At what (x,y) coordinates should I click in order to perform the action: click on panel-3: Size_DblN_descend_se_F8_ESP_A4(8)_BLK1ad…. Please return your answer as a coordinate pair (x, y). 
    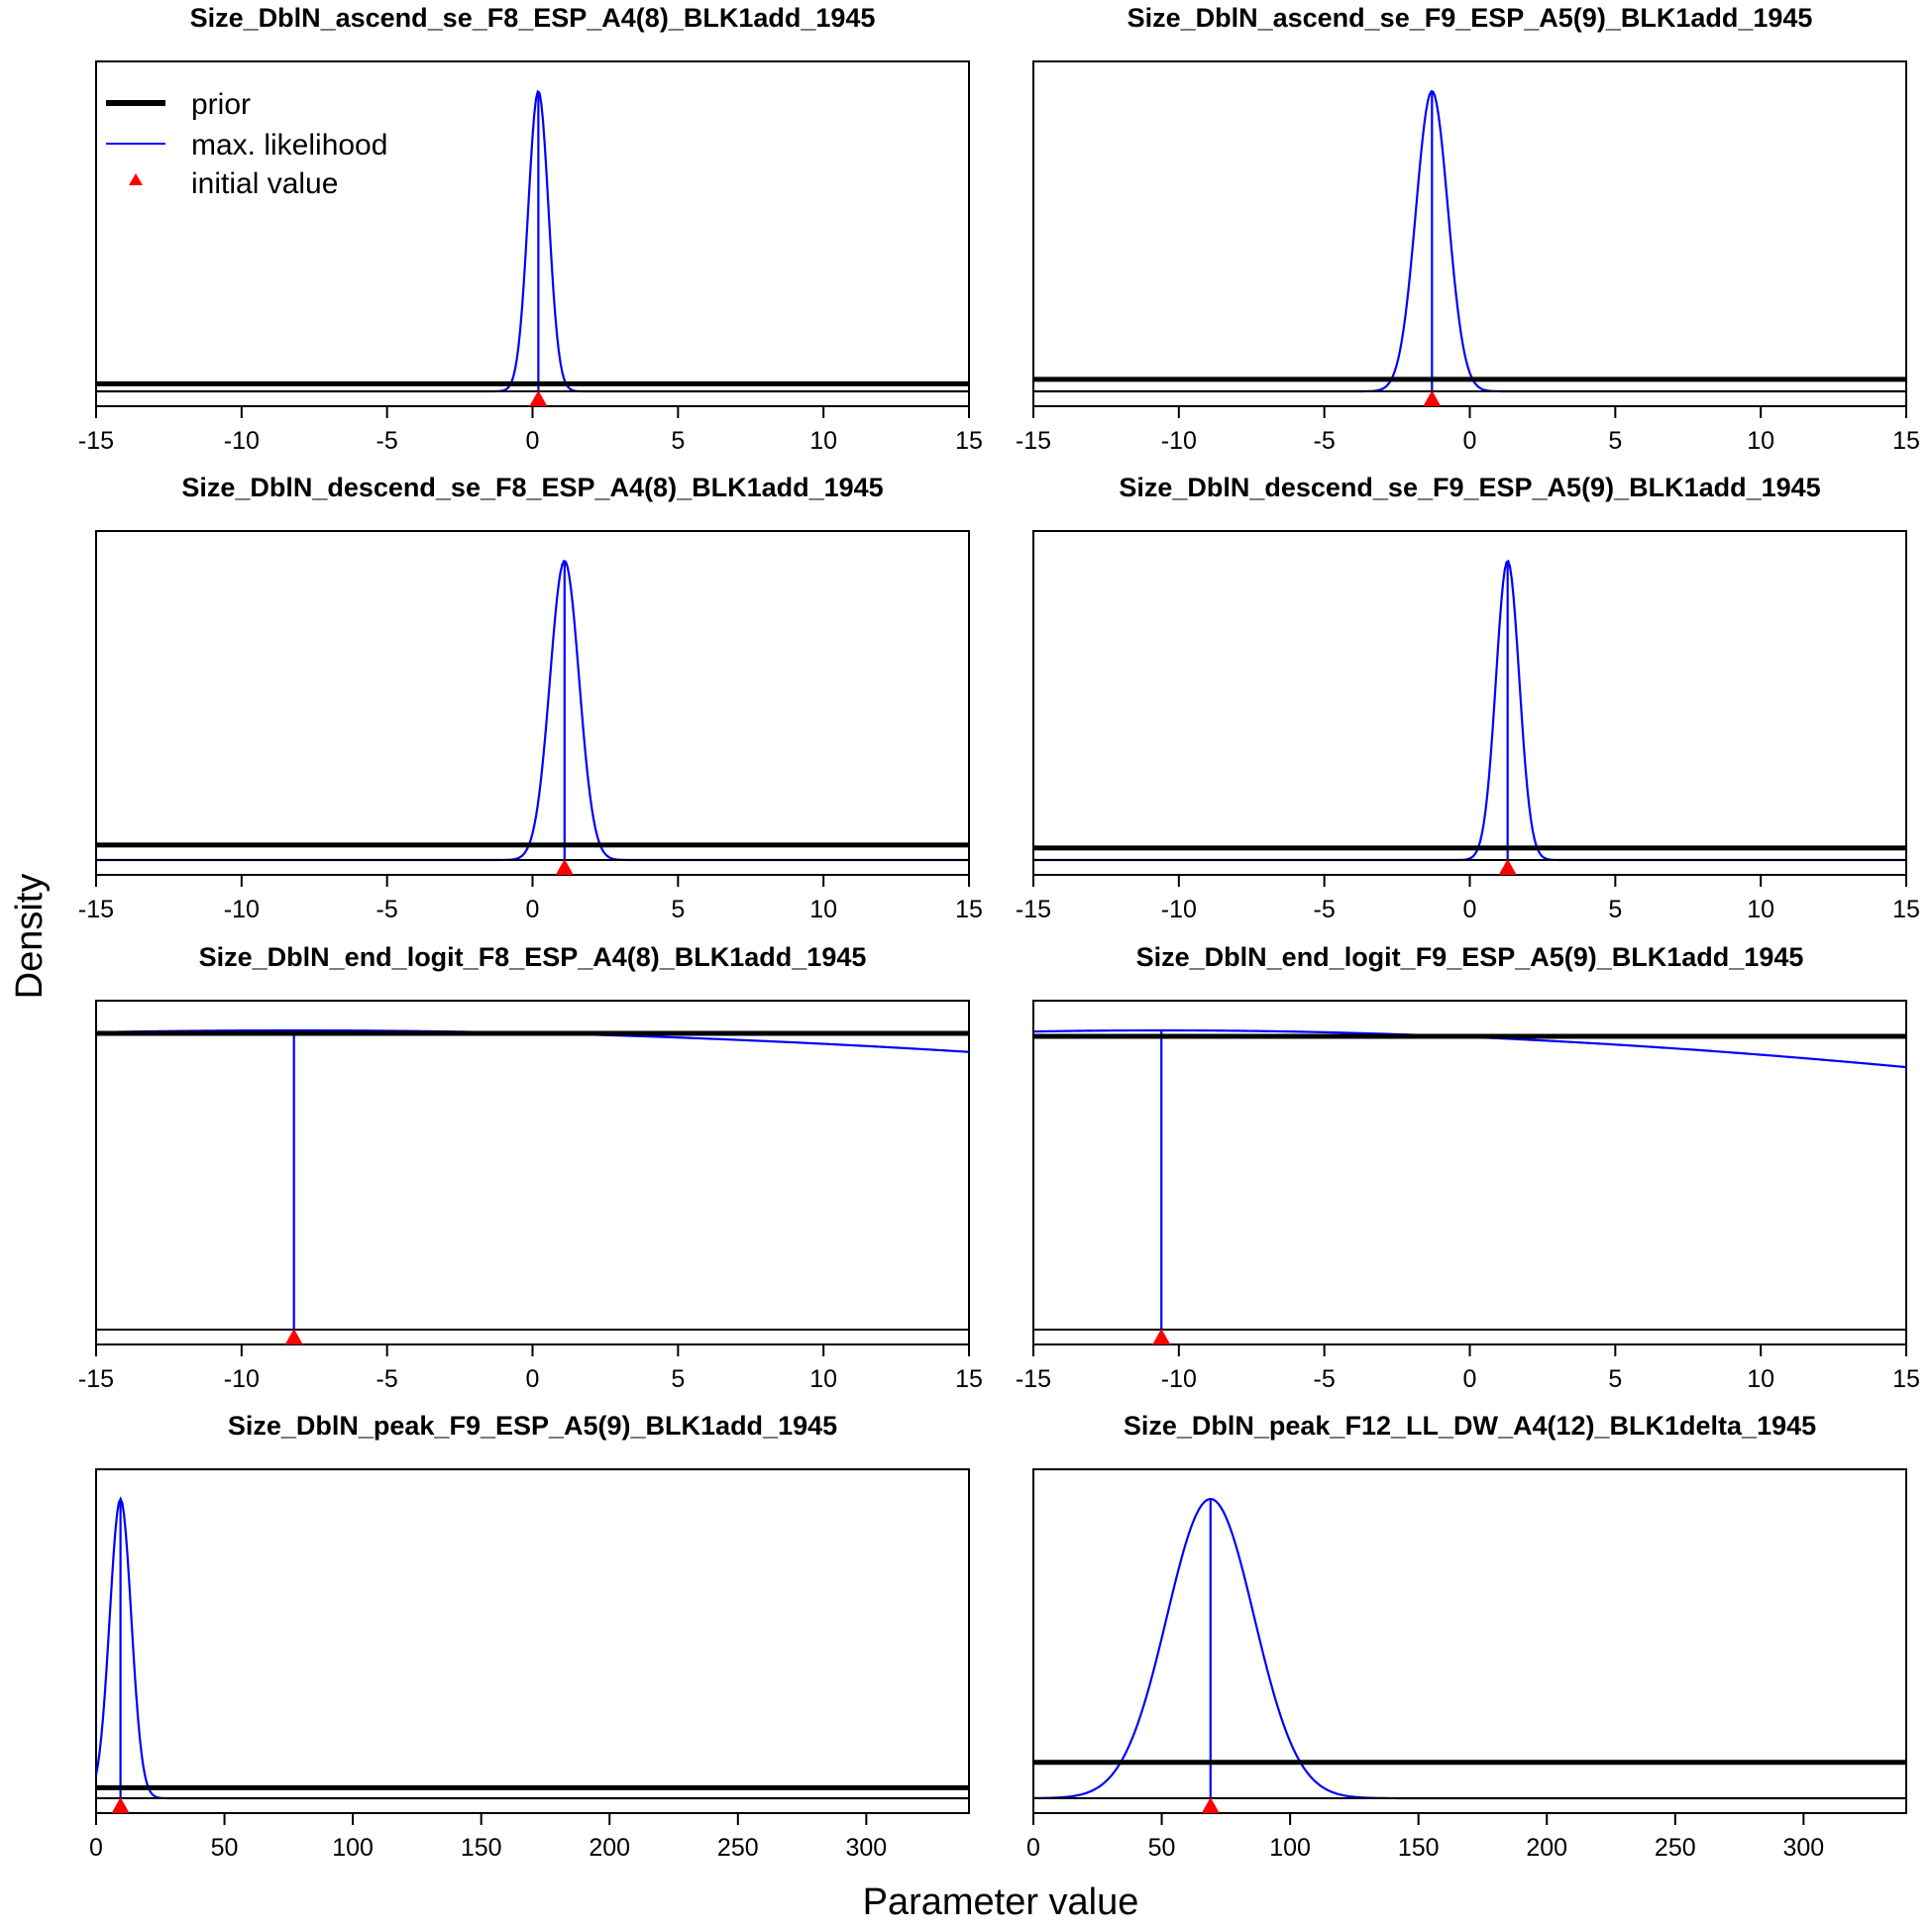
    Looking at the image, I should click on (531, 698).